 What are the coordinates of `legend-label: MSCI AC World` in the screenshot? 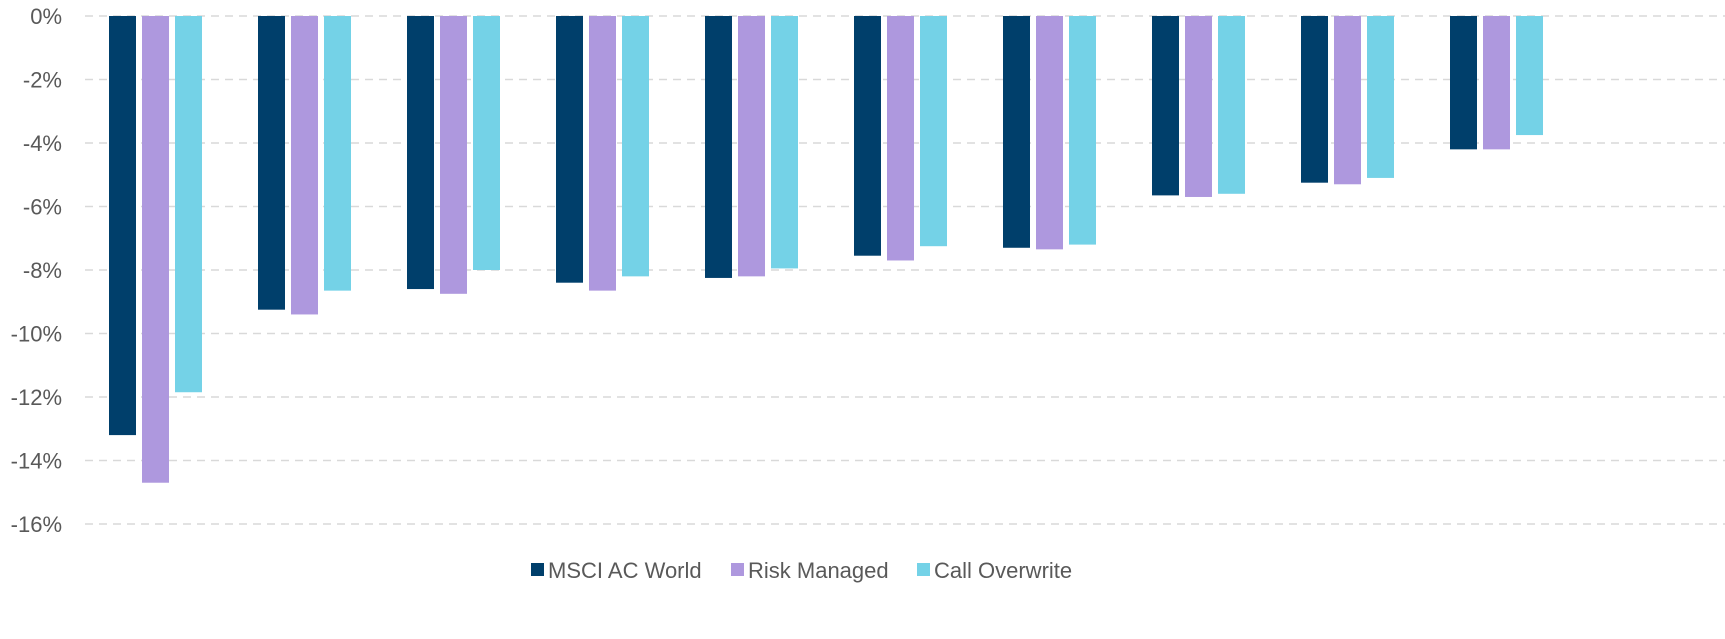 It's located at (625, 570).